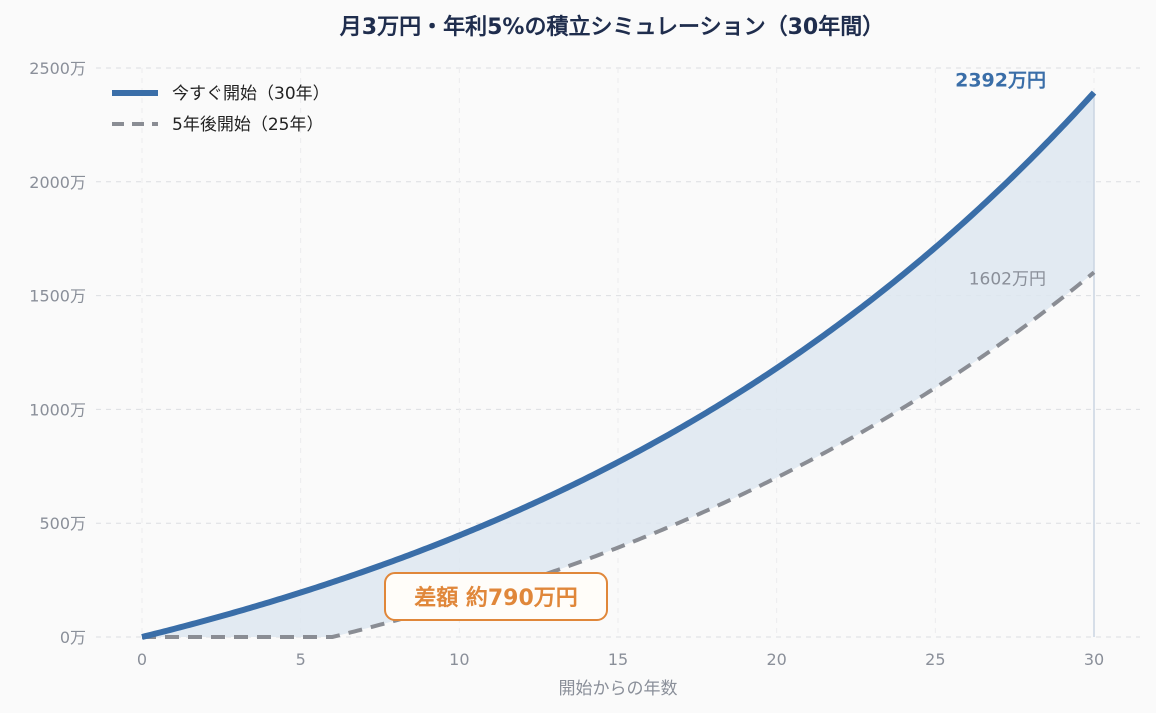 This screenshot has height=713, width=1156. Describe the element at coordinates (62, 523) in the screenshot. I see `y-tick-label: 500万` at that location.